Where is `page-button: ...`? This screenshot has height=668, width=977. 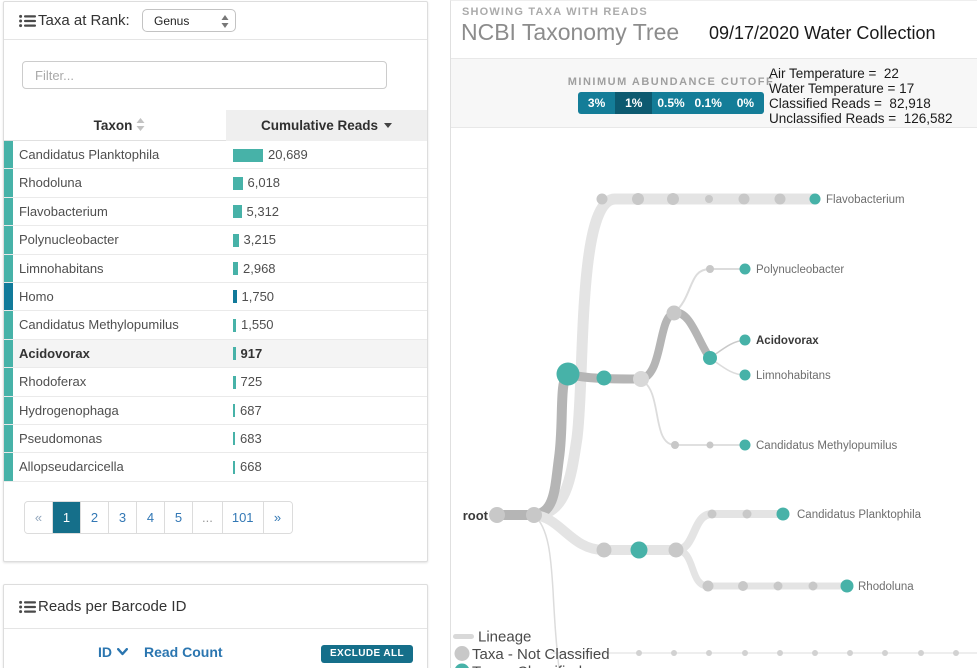
page-button: ... is located at coordinates (208, 517).